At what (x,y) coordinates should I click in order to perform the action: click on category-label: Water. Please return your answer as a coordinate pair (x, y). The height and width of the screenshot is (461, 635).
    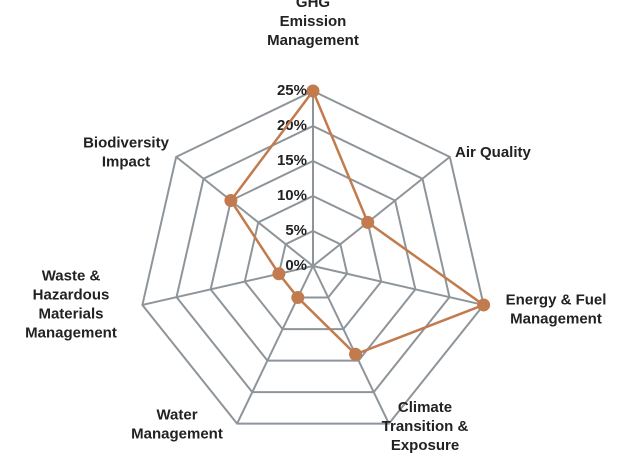
    Looking at the image, I should click on (176, 414).